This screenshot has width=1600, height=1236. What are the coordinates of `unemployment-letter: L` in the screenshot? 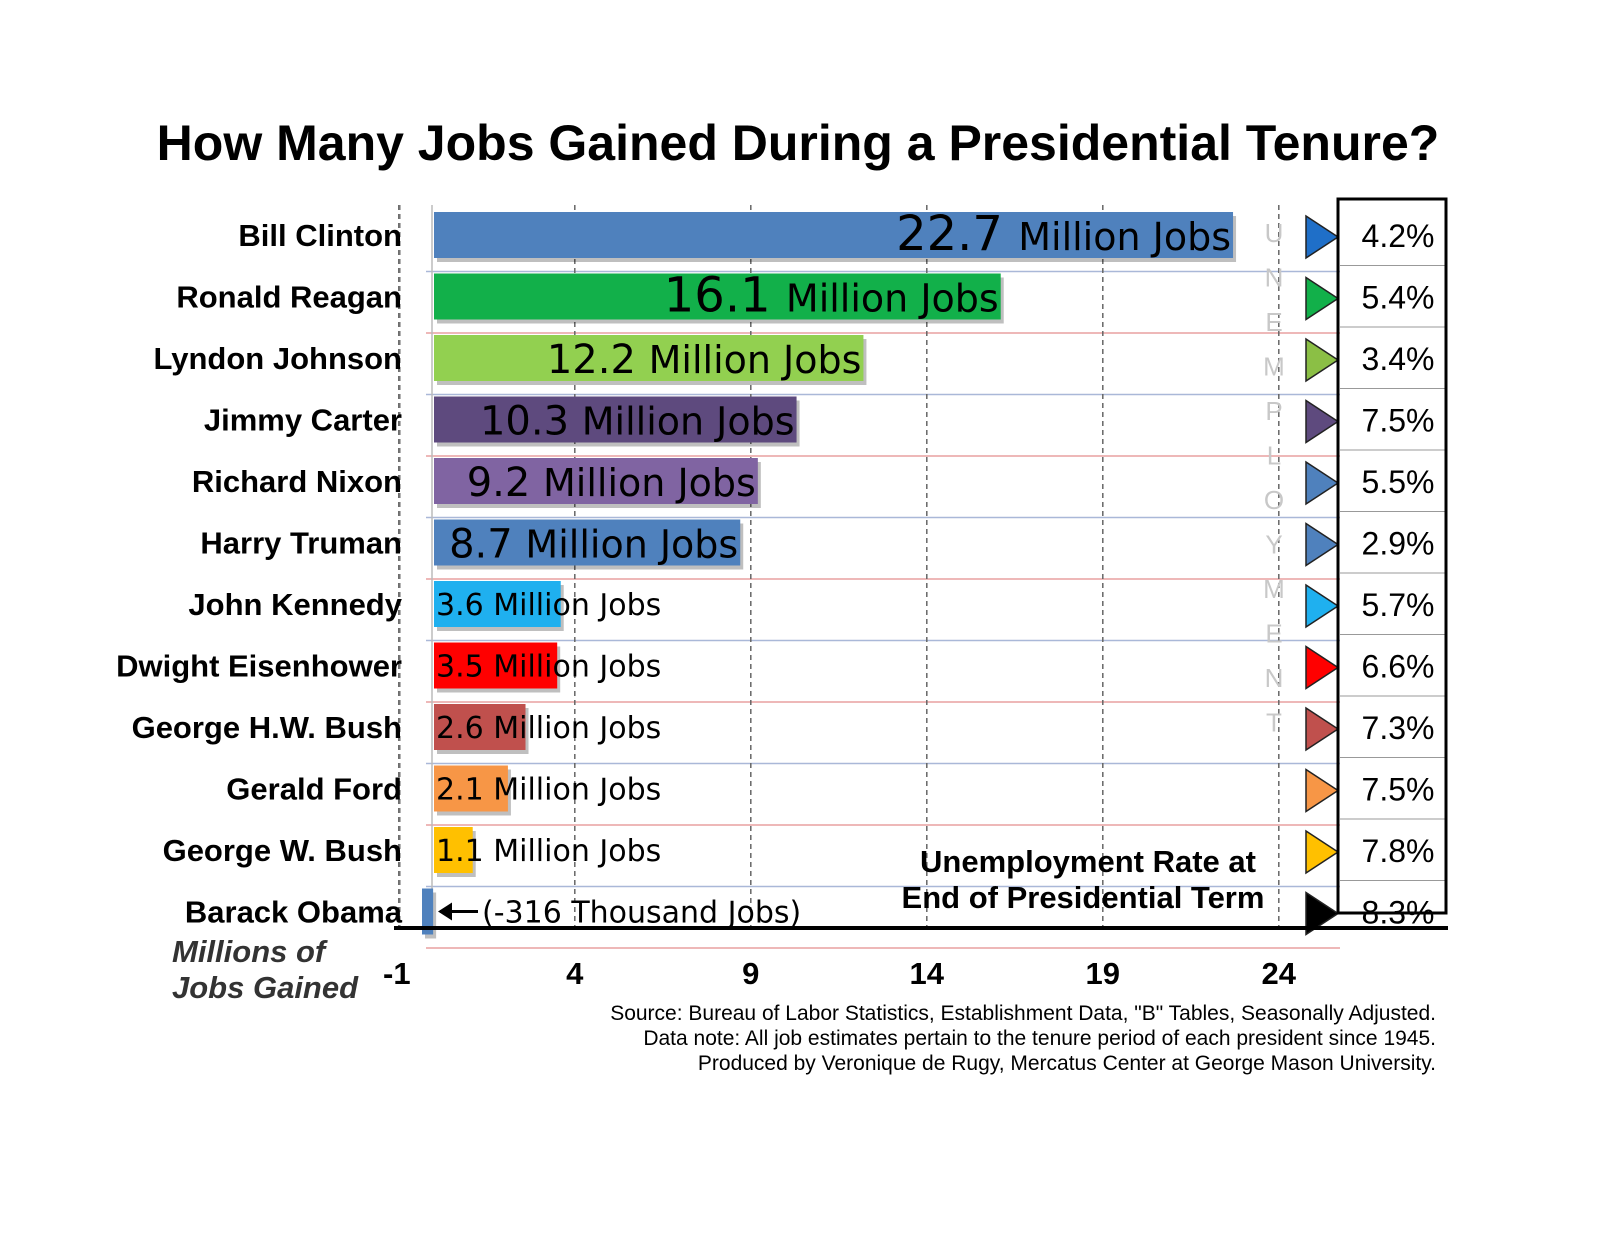 It's located at (1274, 456).